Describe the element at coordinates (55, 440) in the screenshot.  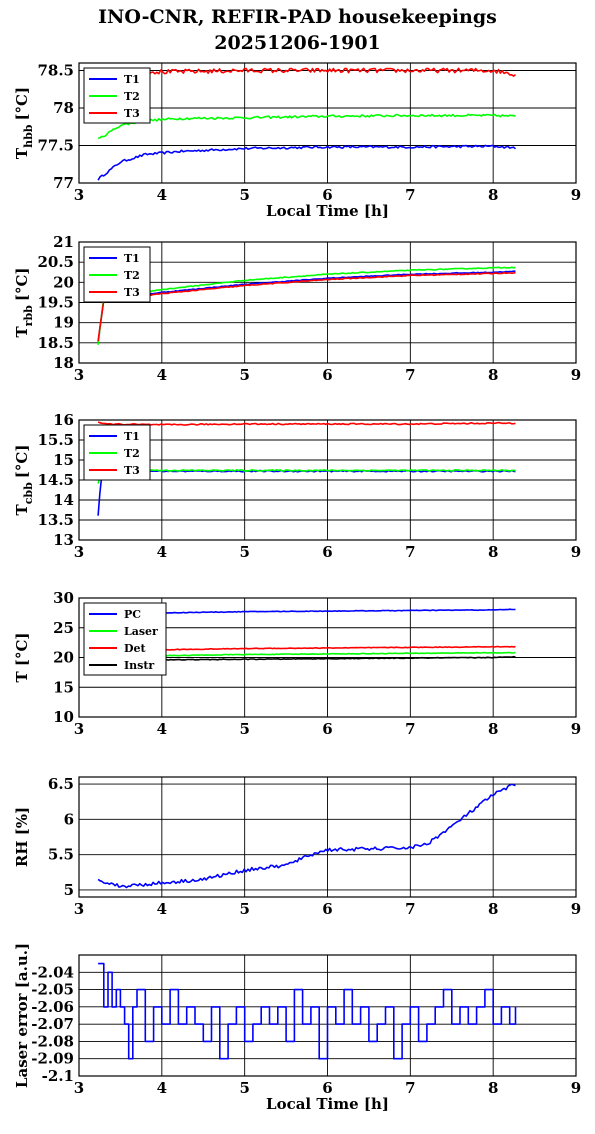
I see `y-tick-label: 15.5` at that location.